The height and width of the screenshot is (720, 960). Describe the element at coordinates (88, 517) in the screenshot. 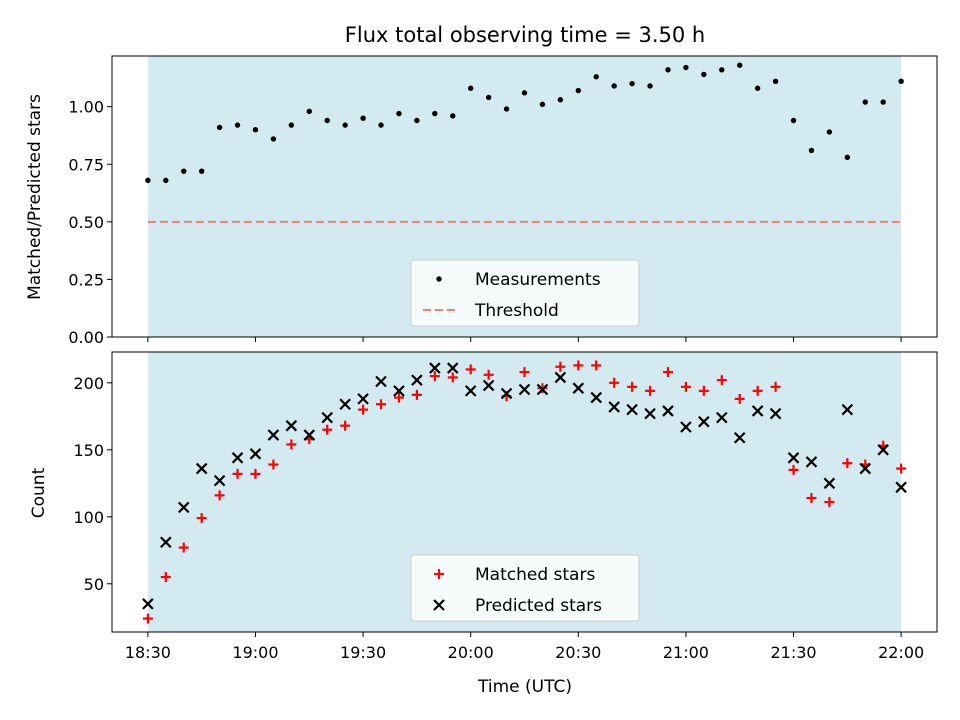

I see `y-tick-label: 100` at that location.